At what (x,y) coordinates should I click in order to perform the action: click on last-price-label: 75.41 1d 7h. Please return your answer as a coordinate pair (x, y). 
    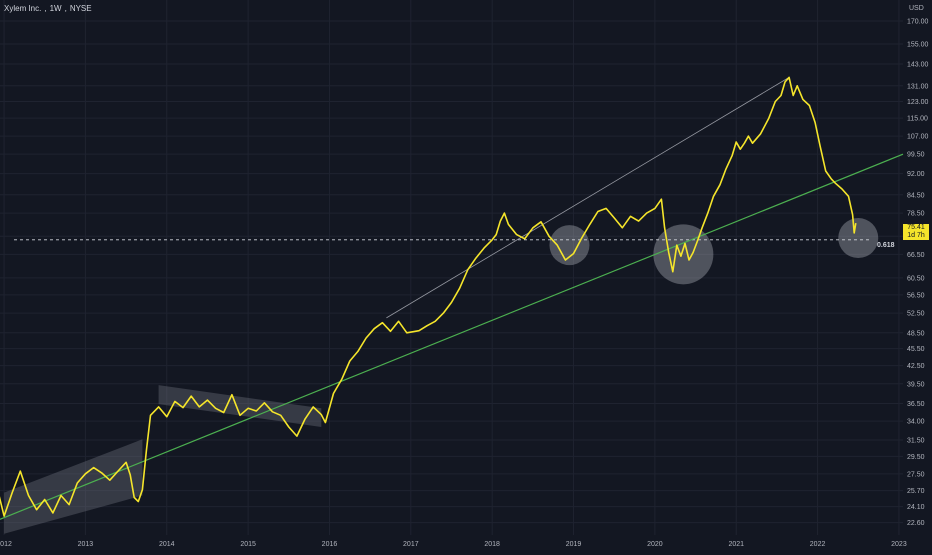
    Looking at the image, I should click on (916, 232).